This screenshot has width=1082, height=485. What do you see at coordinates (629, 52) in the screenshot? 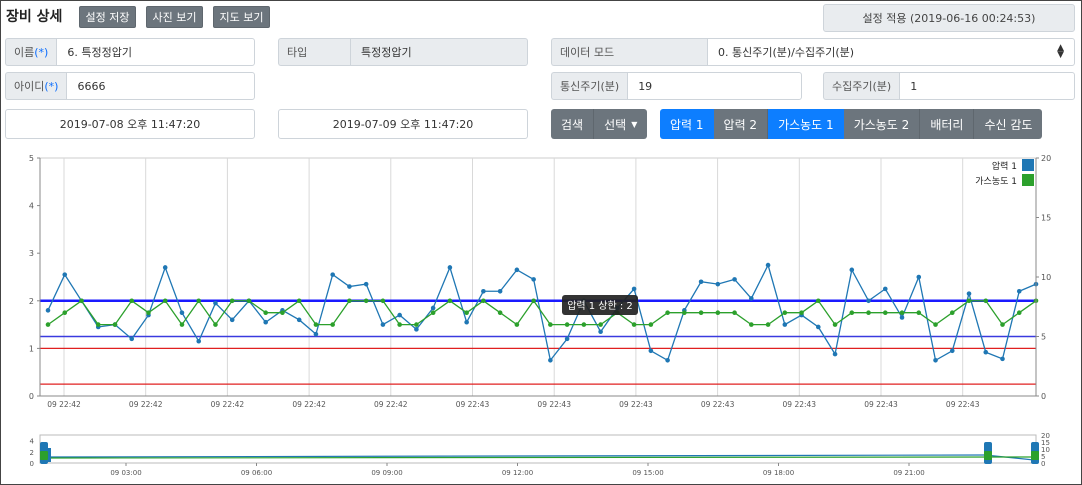
I see `datamode-label: 데이터 모드` at bounding box center [629, 52].